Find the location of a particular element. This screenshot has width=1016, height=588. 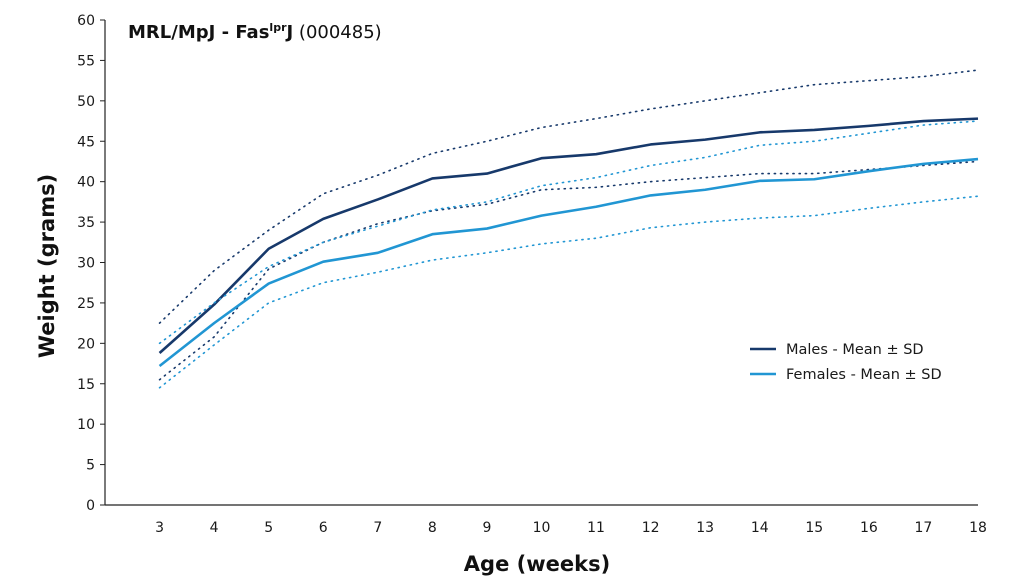

y-tick-label: 15 is located at coordinates (86, 385).